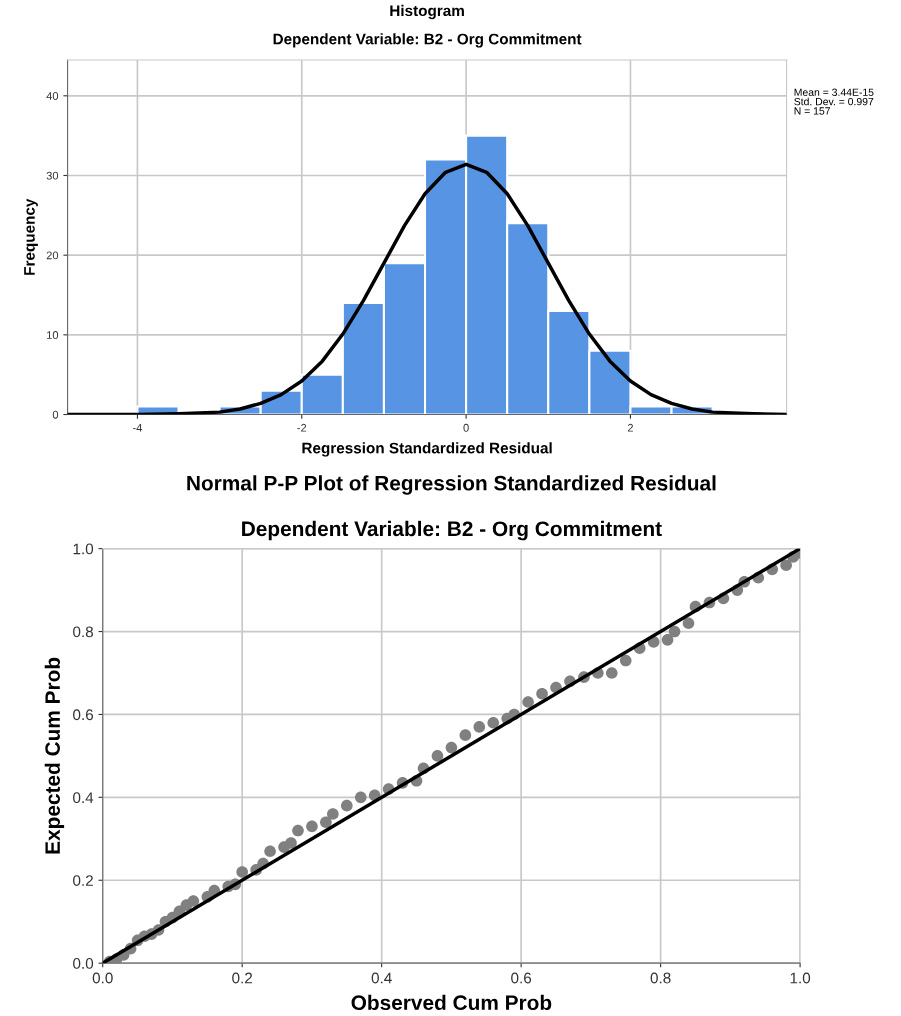 This screenshot has height=1016, width=901. Describe the element at coordinates (83, 880) in the screenshot. I see `y-tick-label: 0.2` at that location.